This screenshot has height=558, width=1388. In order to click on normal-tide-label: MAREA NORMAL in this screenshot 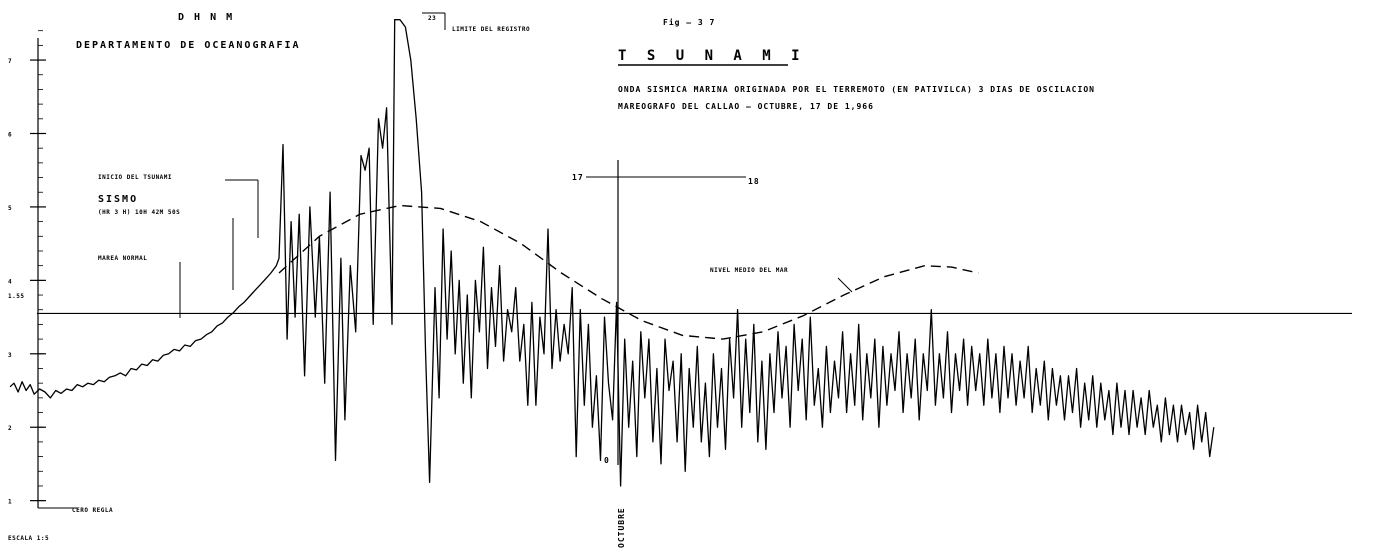, I will do `click(122, 258)`.